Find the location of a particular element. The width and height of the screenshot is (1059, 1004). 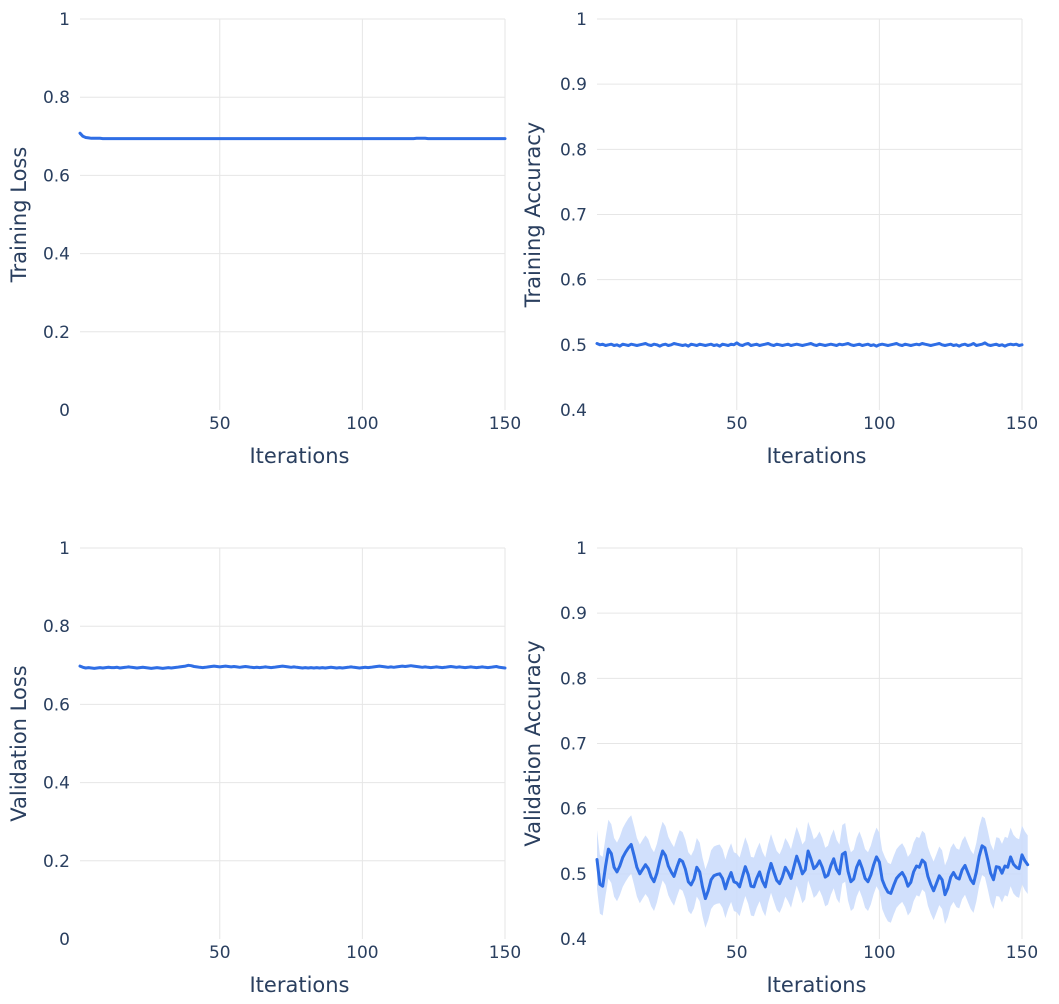

training-accuracy-ytick-label: 0.5 is located at coordinates (573, 346).